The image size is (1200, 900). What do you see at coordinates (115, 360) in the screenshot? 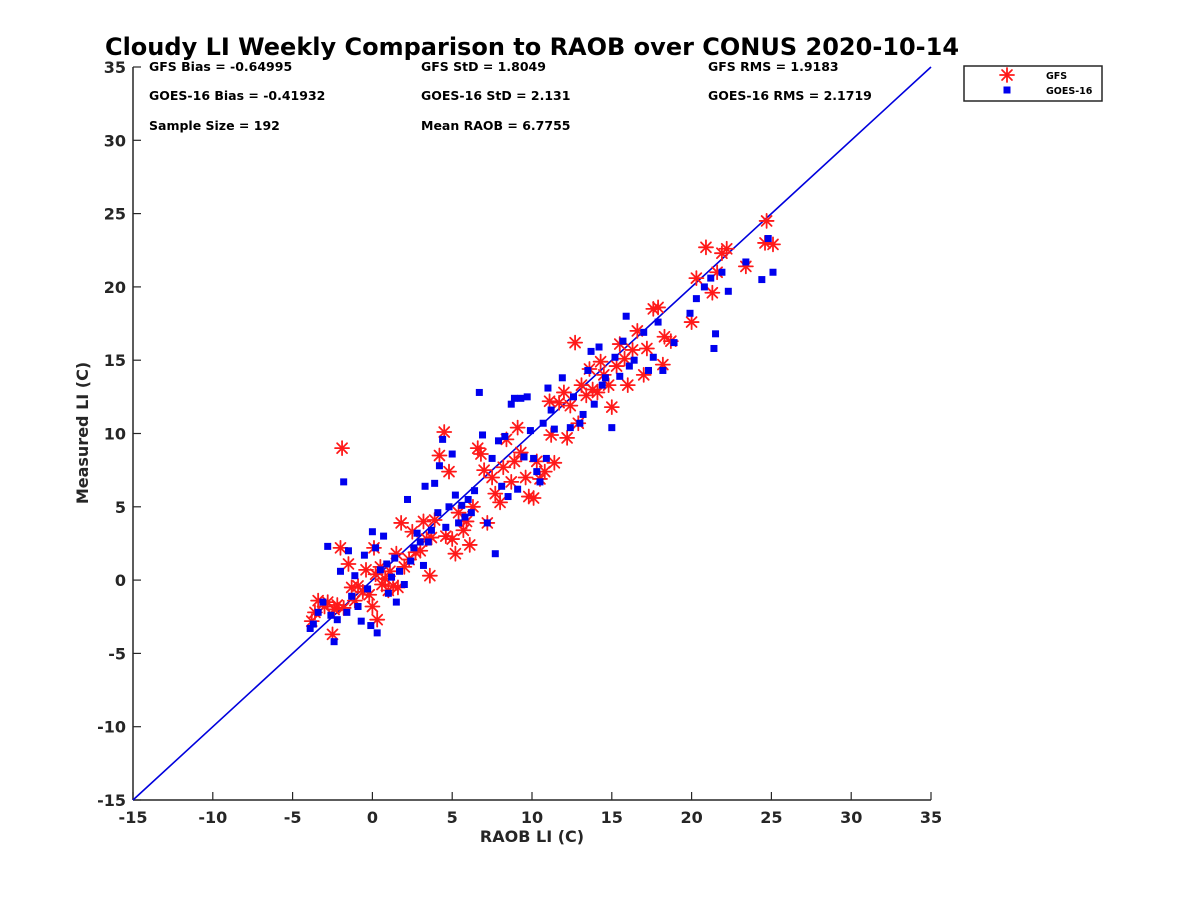
I see `y-tick-label: 15` at bounding box center [115, 360].